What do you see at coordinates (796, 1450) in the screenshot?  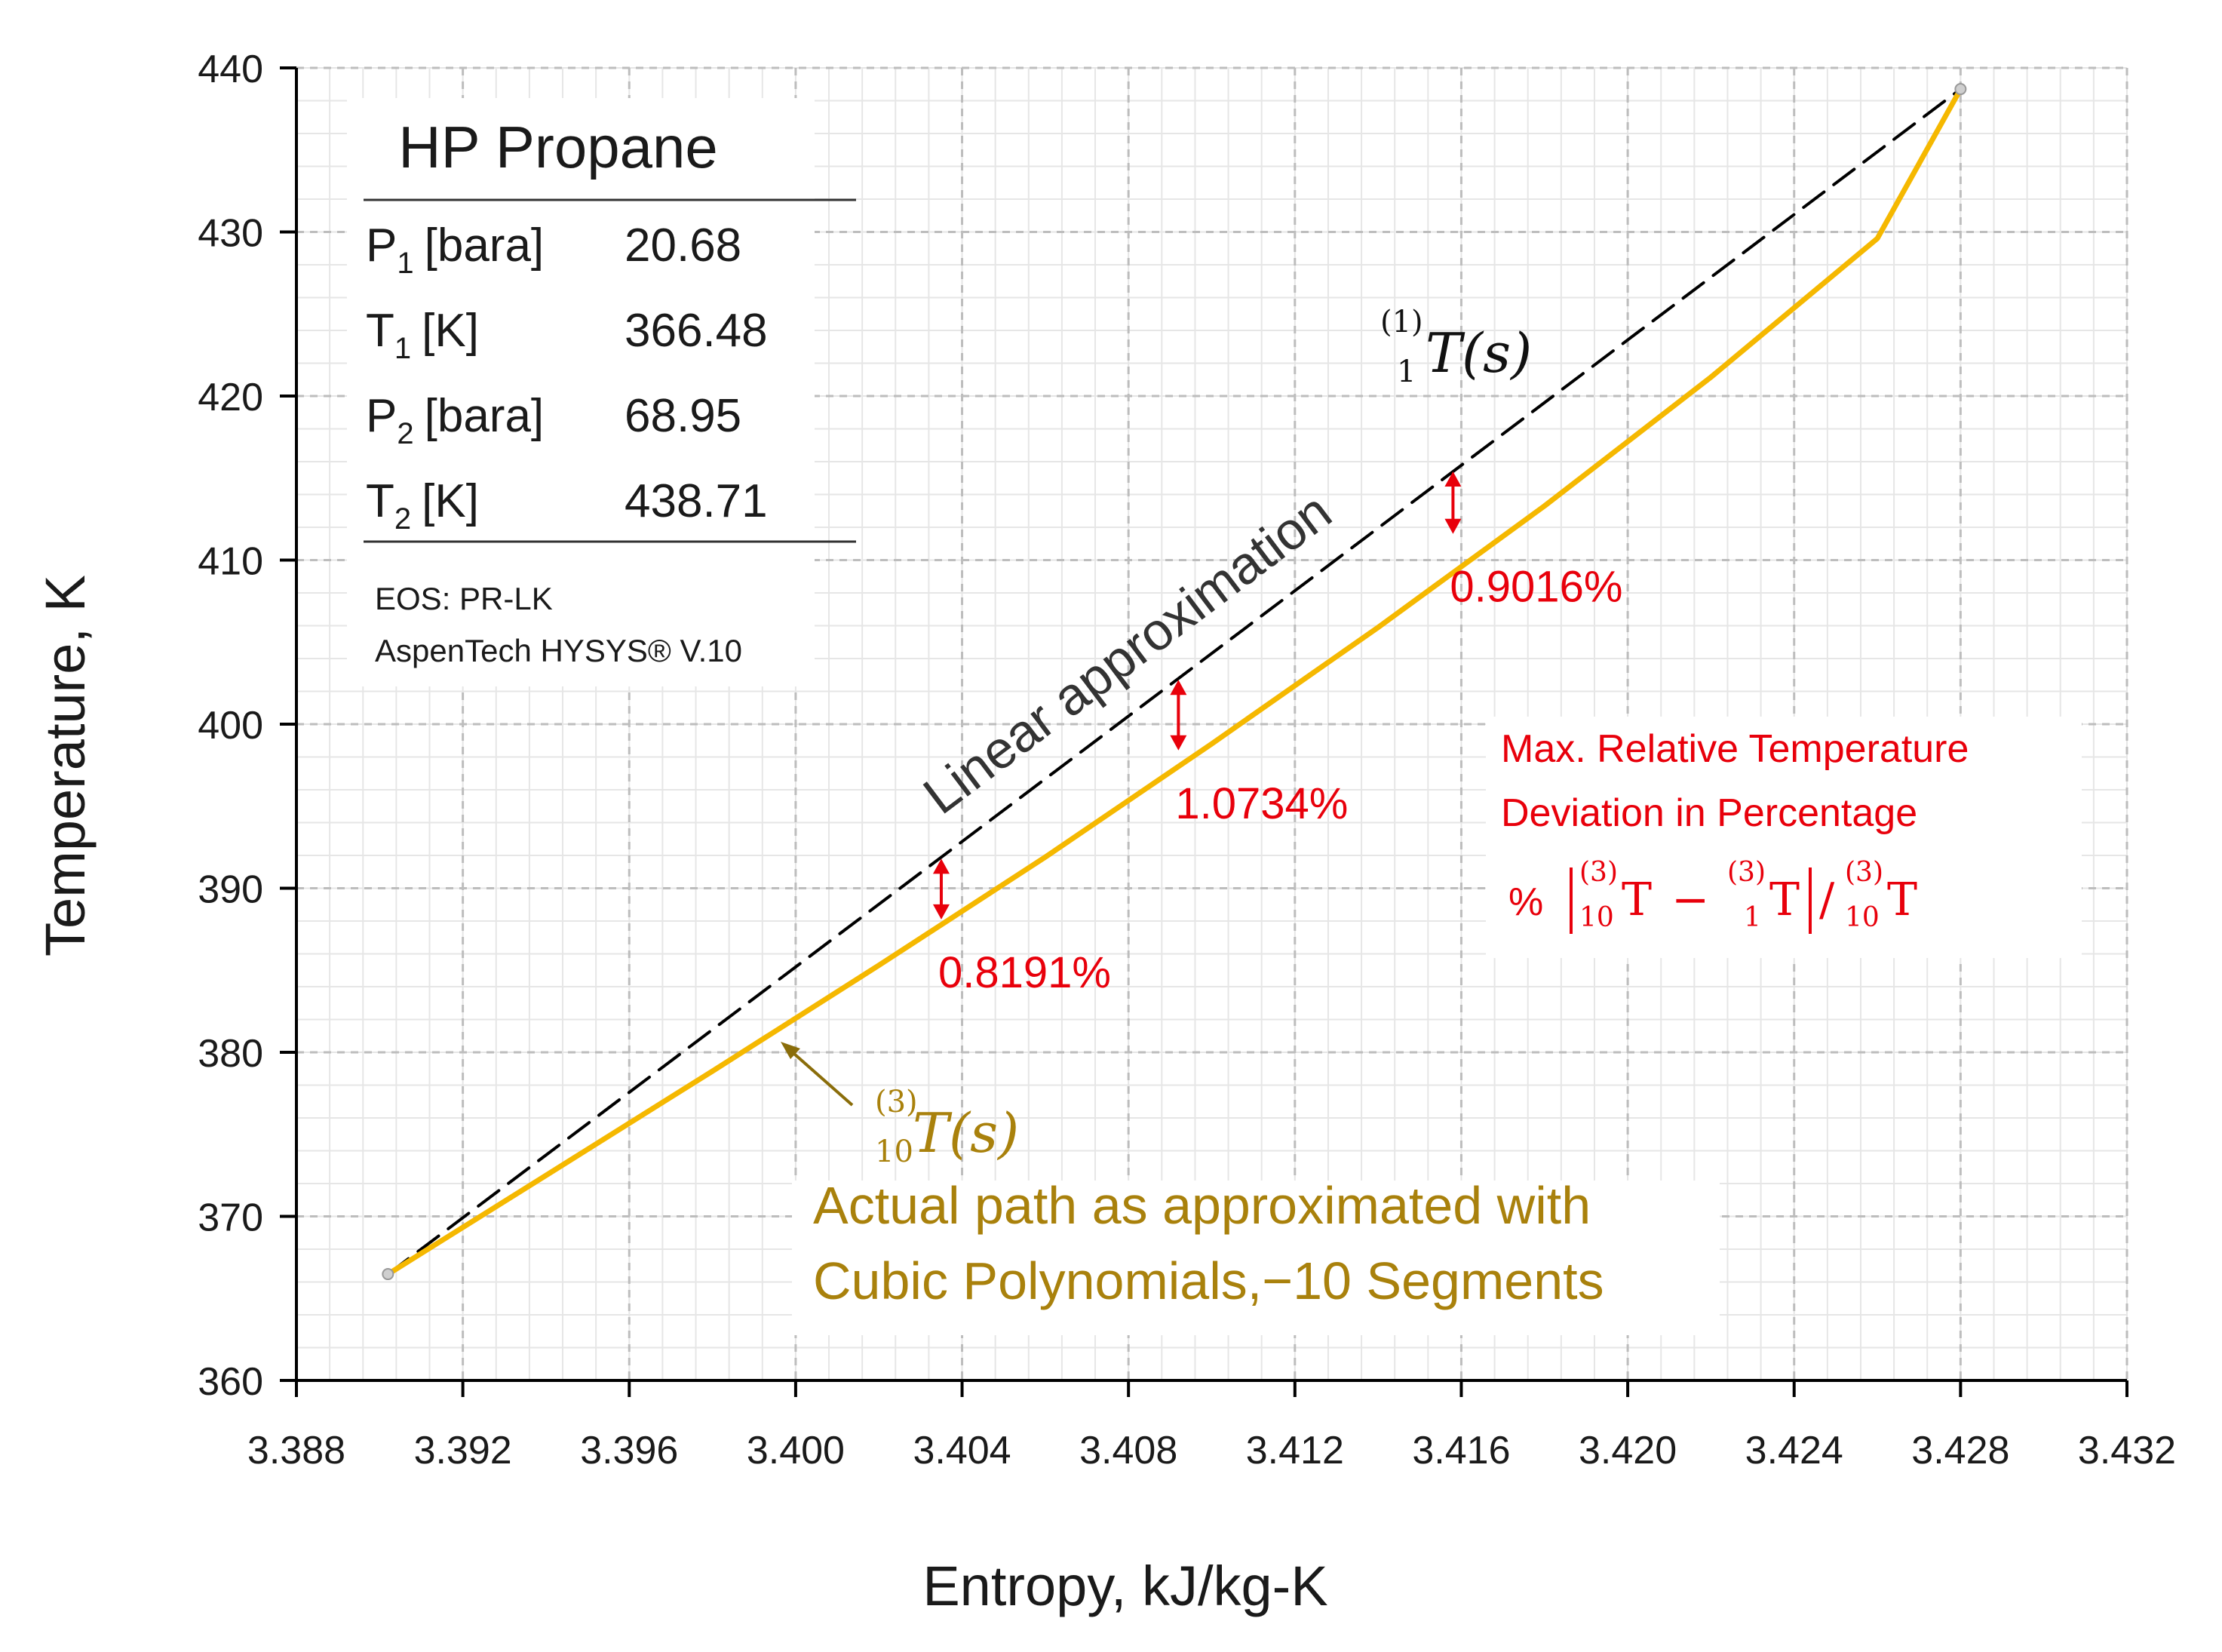 I see `x-tick-label: 3.400` at bounding box center [796, 1450].